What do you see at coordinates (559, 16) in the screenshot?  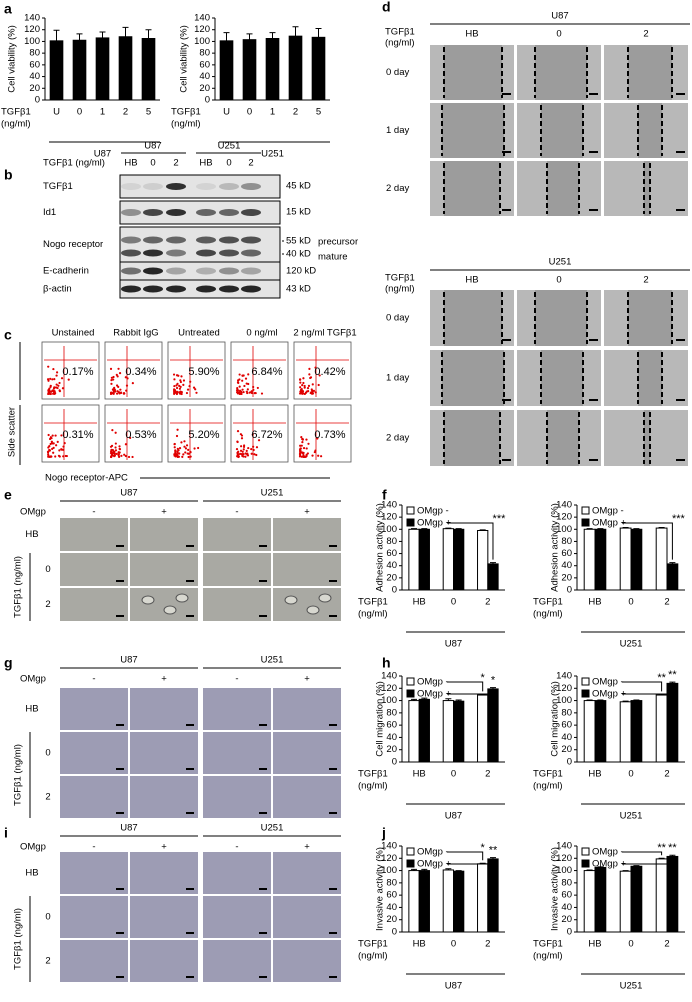 I see `wound-cell-line: U87` at bounding box center [559, 16].